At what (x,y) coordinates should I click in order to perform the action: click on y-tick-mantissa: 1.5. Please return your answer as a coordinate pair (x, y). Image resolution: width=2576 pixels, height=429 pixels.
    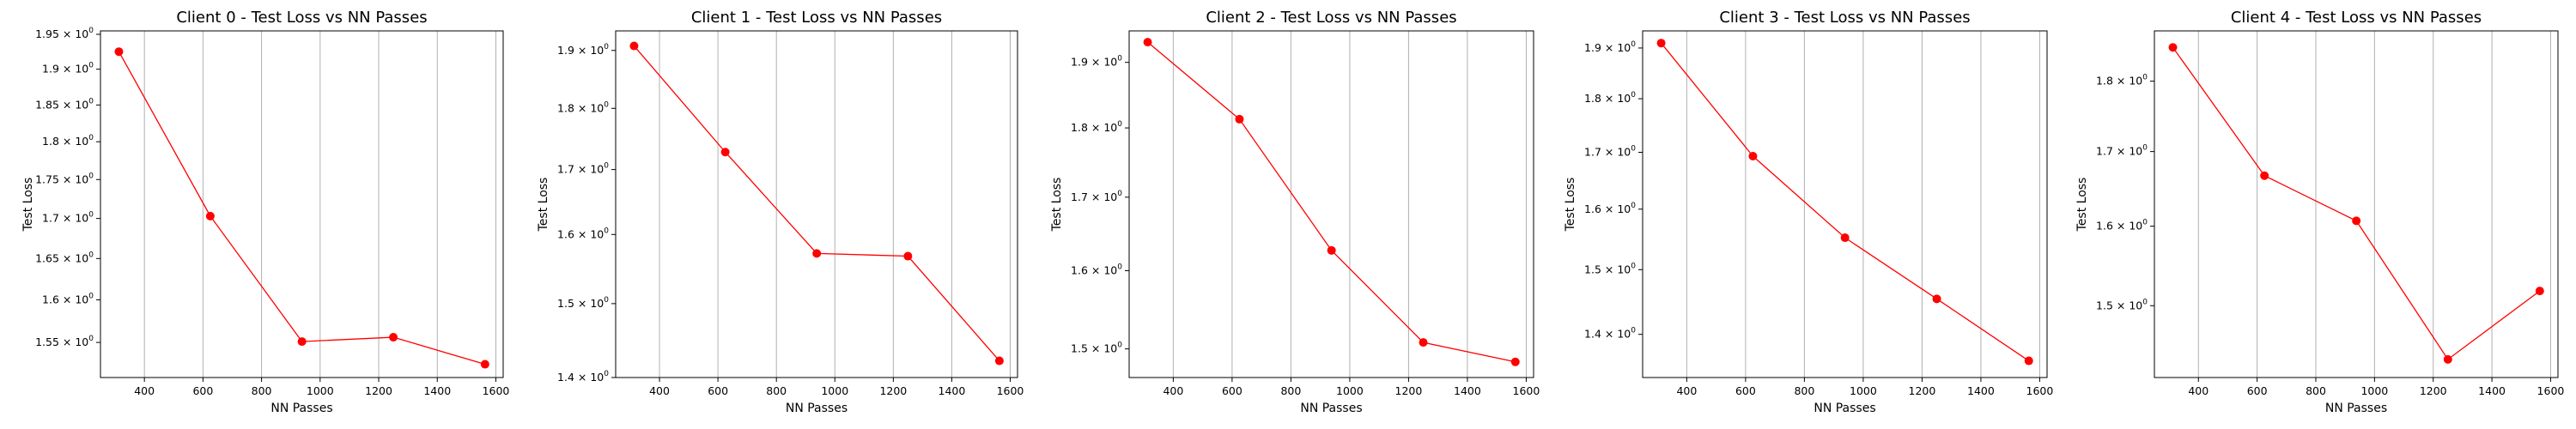
    Looking at the image, I should click on (1592, 269).